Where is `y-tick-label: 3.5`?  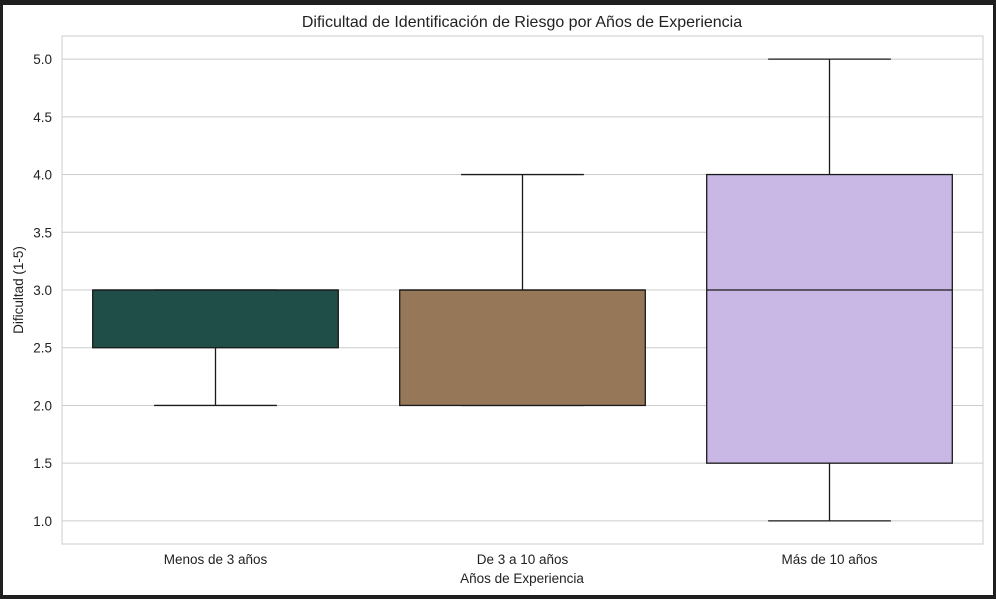
y-tick-label: 3.5 is located at coordinates (42, 232).